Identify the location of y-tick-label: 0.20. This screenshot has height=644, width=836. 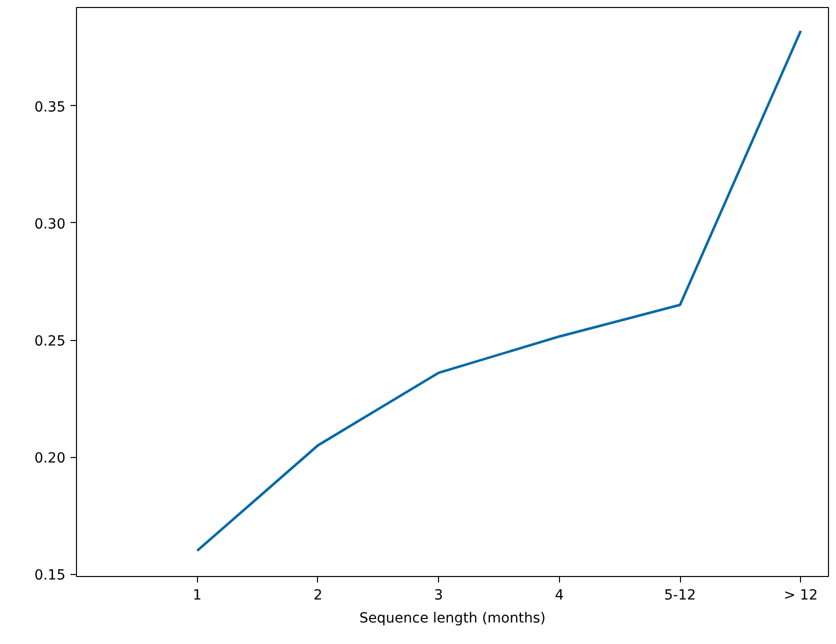
(50, 458).